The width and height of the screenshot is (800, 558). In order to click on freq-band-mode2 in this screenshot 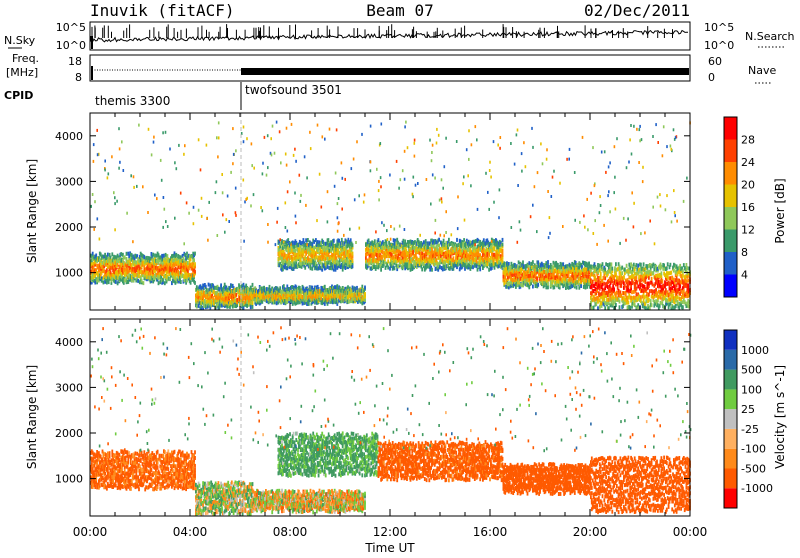, I will do `click(465, 71)`.